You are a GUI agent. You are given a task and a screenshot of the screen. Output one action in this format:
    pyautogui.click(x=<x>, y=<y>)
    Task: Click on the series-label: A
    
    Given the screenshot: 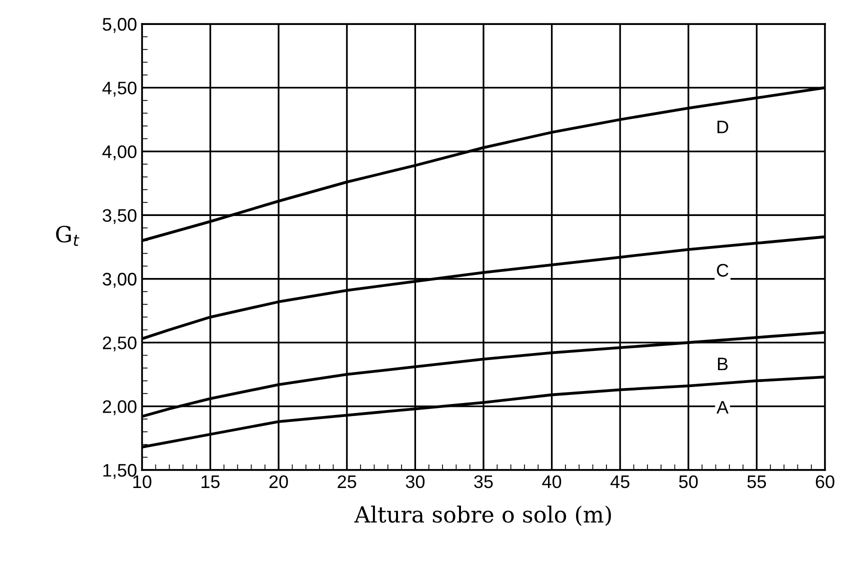 What is the action you would take?
    pyautogui.click(x=722, y=407)
    